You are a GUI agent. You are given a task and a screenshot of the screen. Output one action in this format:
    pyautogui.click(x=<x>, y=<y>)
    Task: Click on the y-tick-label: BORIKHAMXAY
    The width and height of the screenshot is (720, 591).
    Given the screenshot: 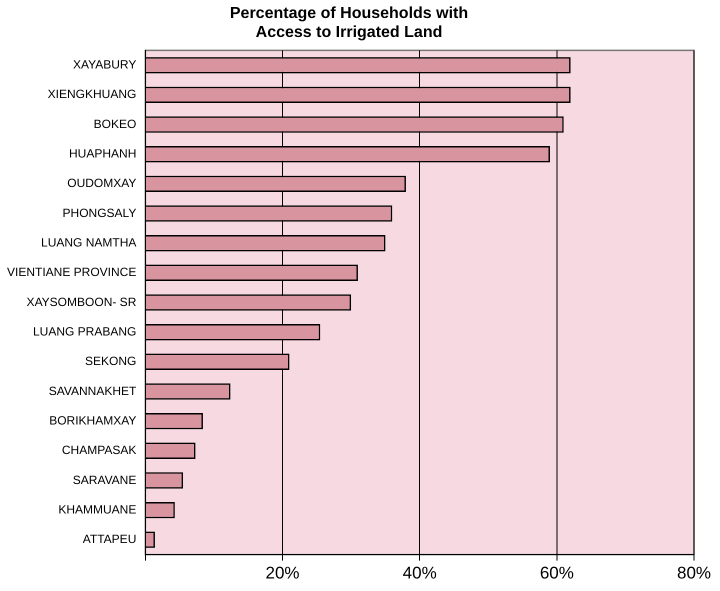 What is the action you would take?
    pyautogui.click(x=92, y=420)
    